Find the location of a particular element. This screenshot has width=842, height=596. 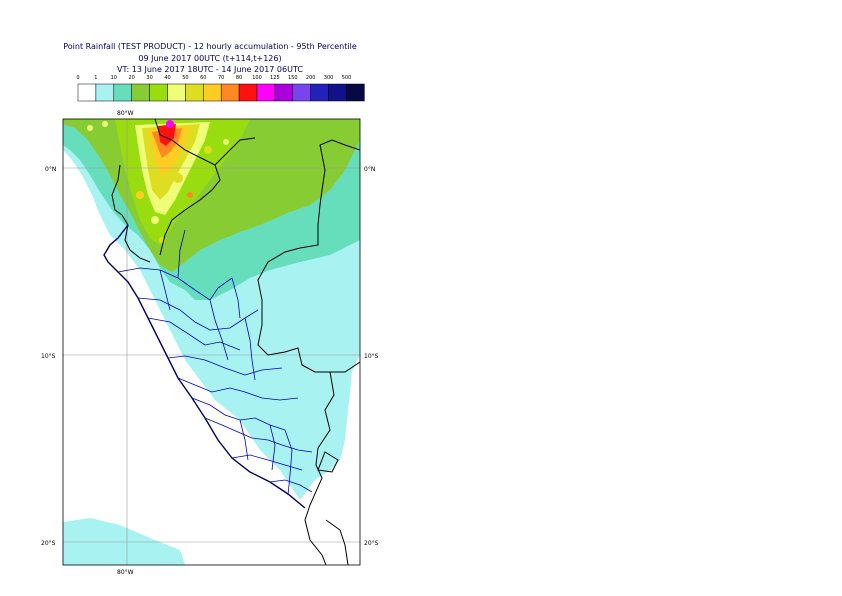

model-run-time: 09 June 2017 00UTC (t+114,t+126) is located at coordinates (210, 58).